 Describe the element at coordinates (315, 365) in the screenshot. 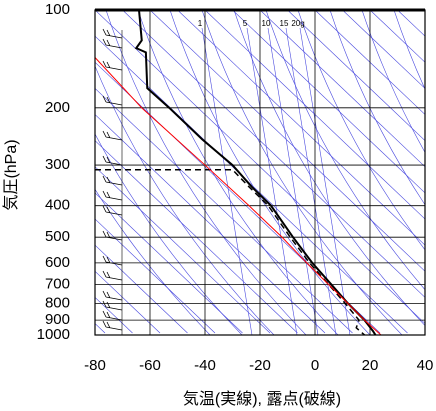

I see `x-tick-label: 0` at that location.